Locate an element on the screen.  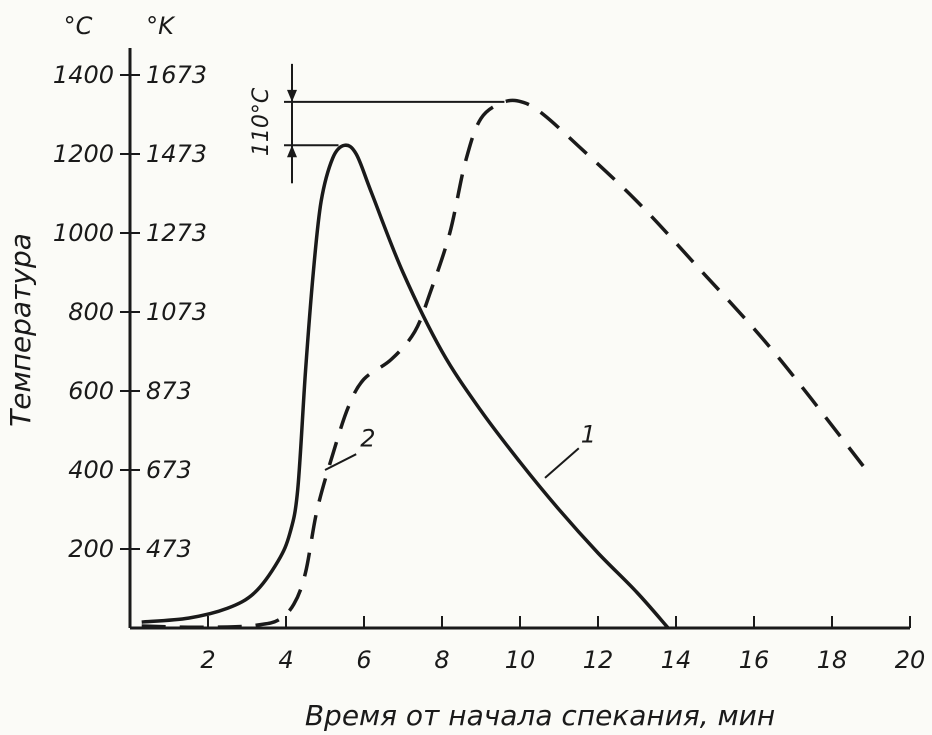
y-tick-label-k: 1473 is located at coordinates (176, 154).